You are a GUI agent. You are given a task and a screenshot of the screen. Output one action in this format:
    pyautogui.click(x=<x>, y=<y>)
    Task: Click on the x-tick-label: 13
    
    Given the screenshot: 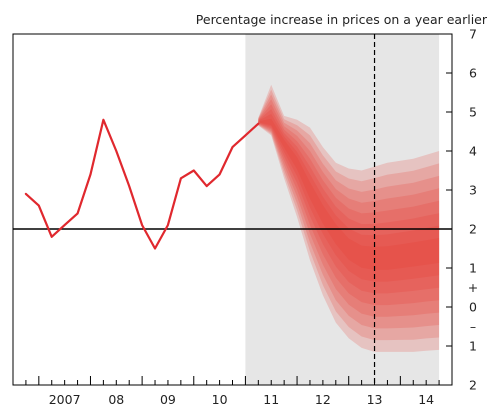 What is the action you would take?
    pyautogui.click(x=375, y=399)
    